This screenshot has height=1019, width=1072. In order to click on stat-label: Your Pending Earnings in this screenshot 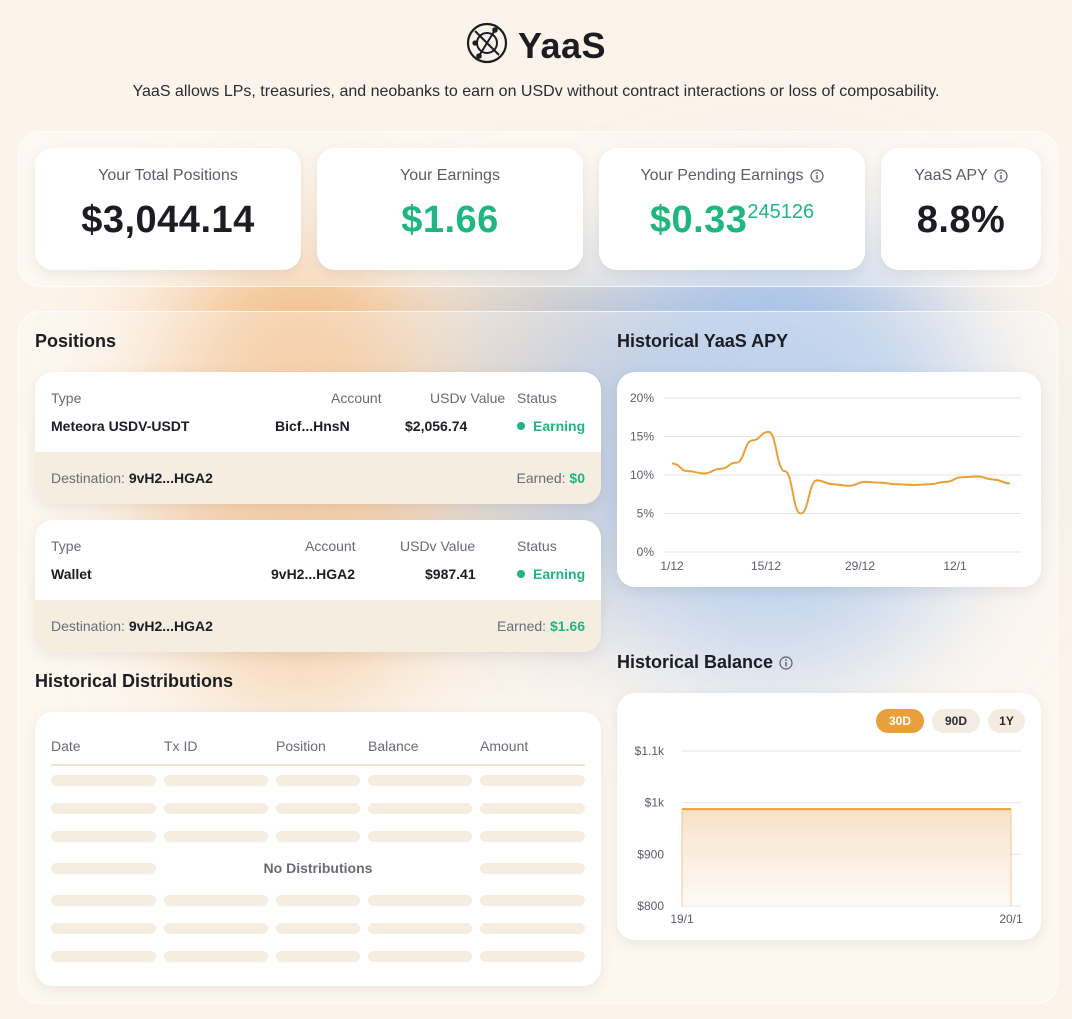, I will do `click(722, 175)`.